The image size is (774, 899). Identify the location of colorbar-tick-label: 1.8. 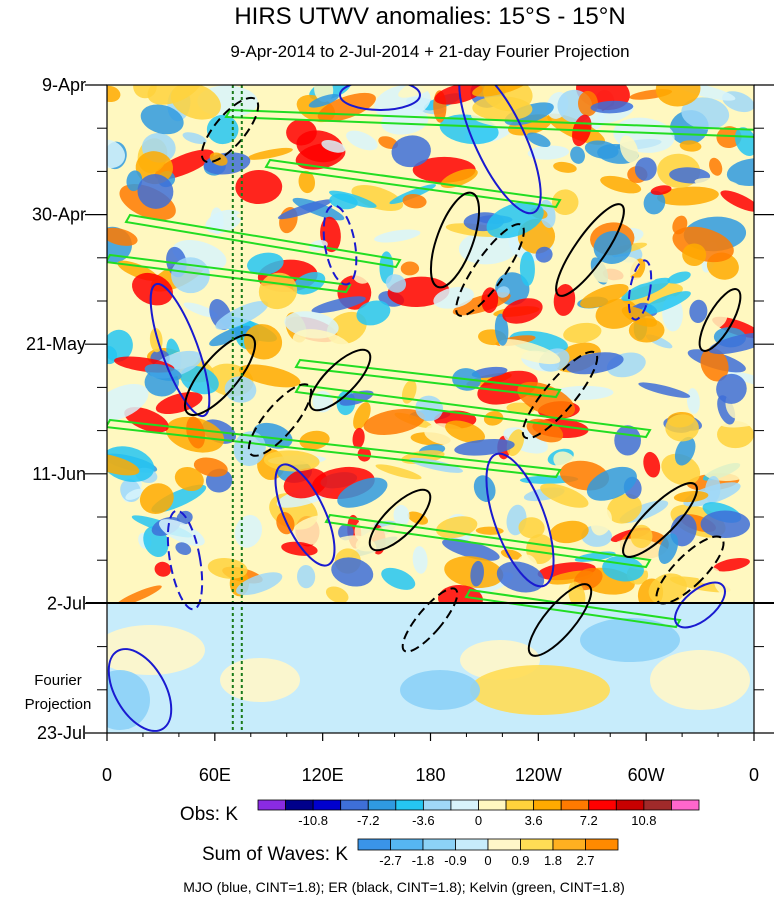
(553, 860).